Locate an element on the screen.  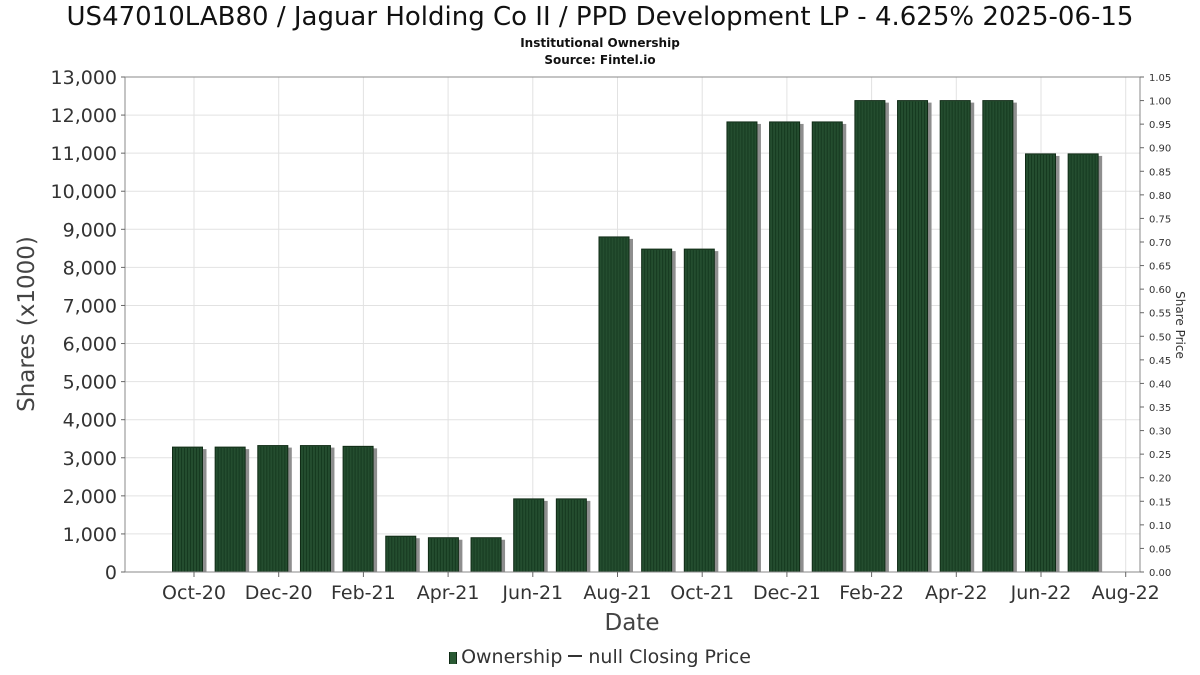
y2-tick-label: 0.55 is located at coordinates (1160, 314).